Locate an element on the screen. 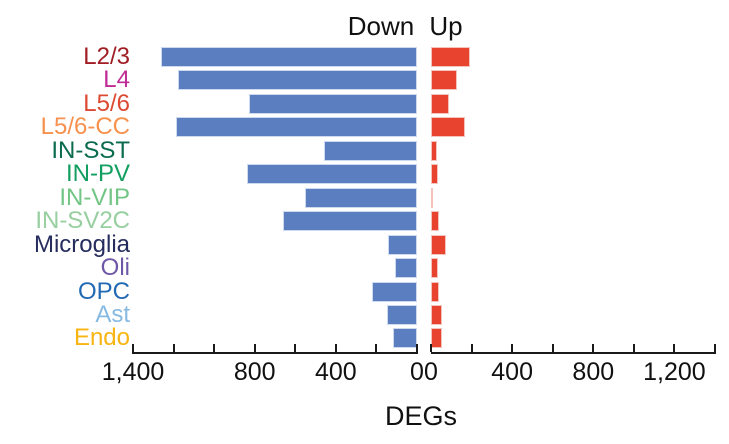  bar-up-l4 is located at coordinates (444, 80).